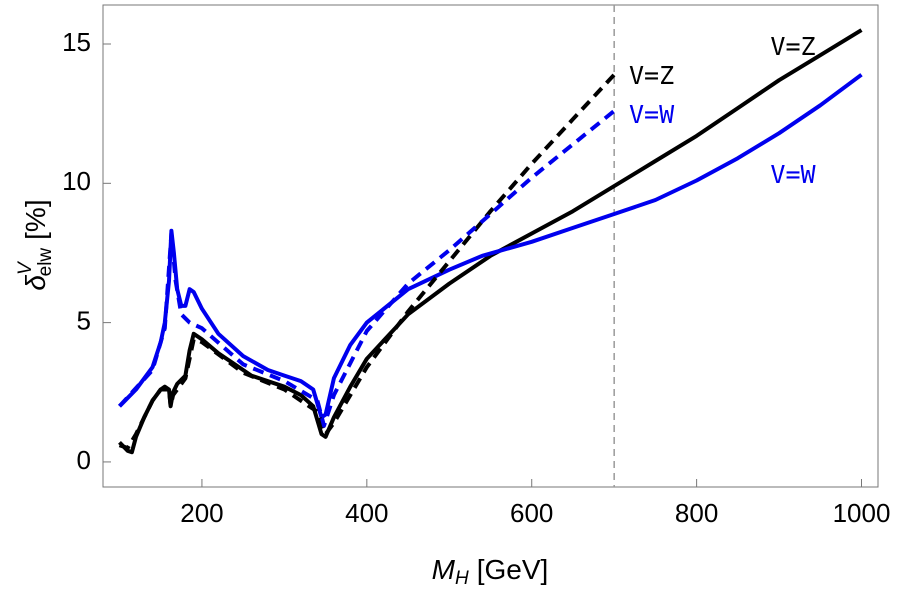 The height and width of the screenshot is (590, 899). I want to click on y-label-unit: [%], so click(35, 219).